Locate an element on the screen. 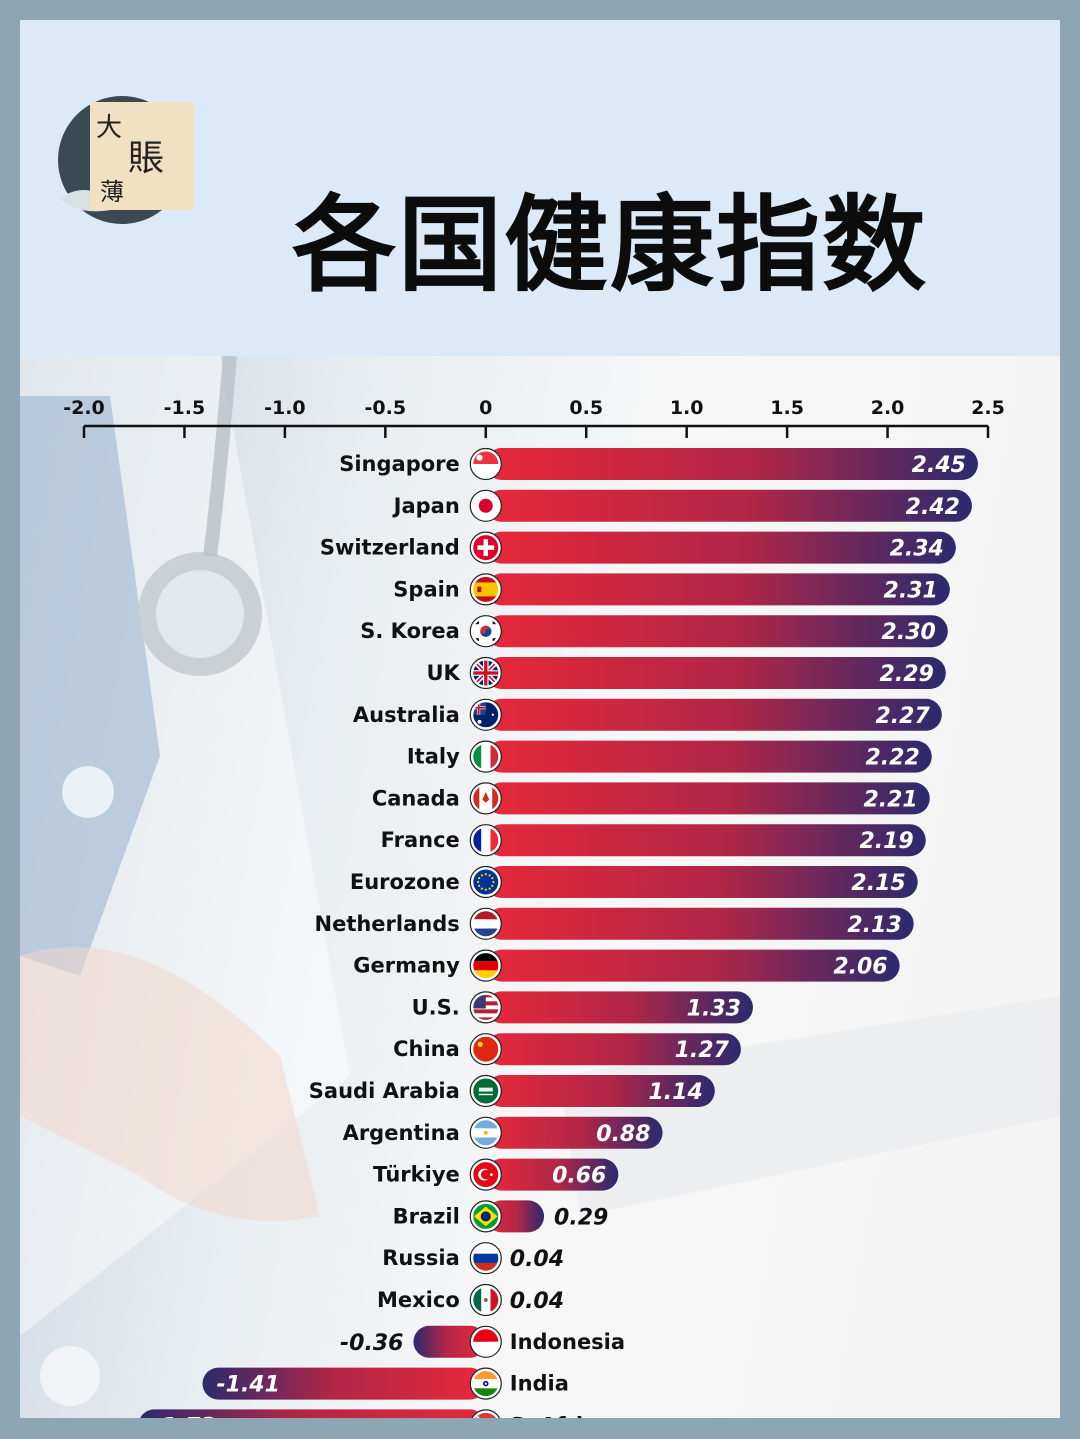  value-label: 2.31 is located at coordinates (911, 590).